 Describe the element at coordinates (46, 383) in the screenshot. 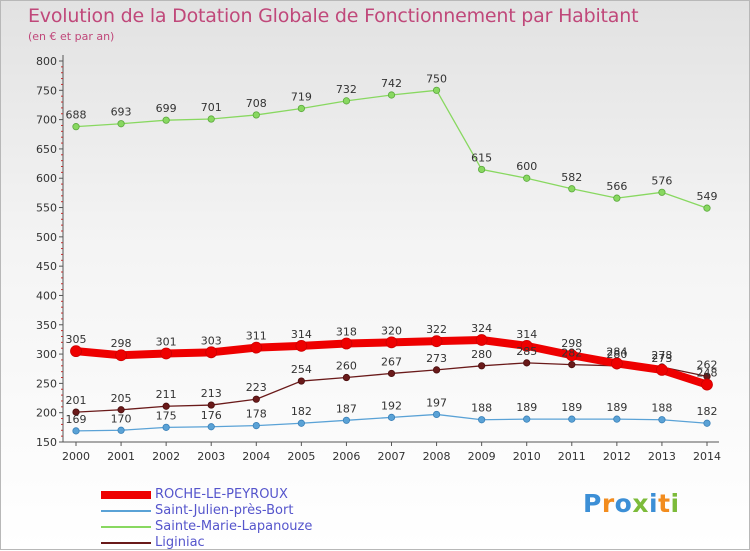

I see `y-tick-label: 250` at that location.